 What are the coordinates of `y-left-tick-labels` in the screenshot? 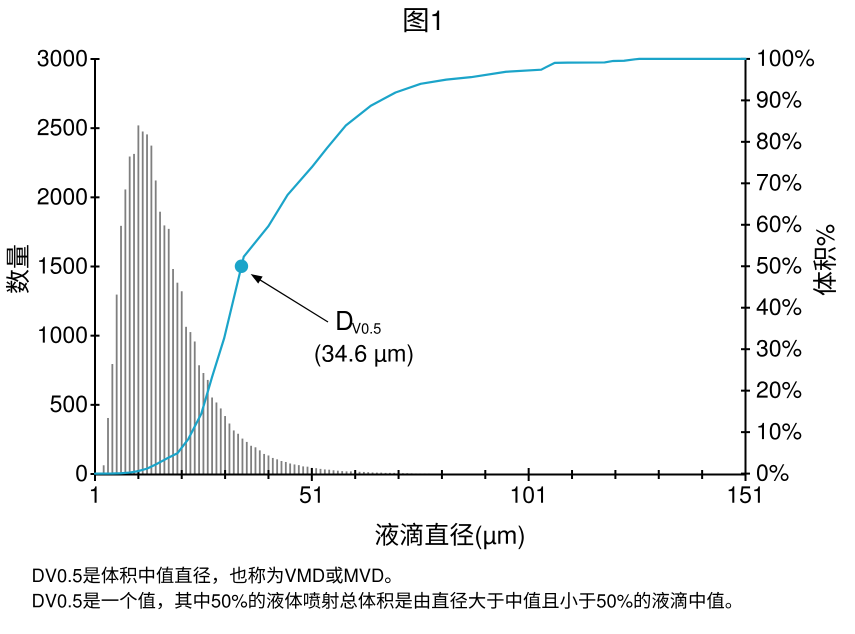 It's located at (62, 265).